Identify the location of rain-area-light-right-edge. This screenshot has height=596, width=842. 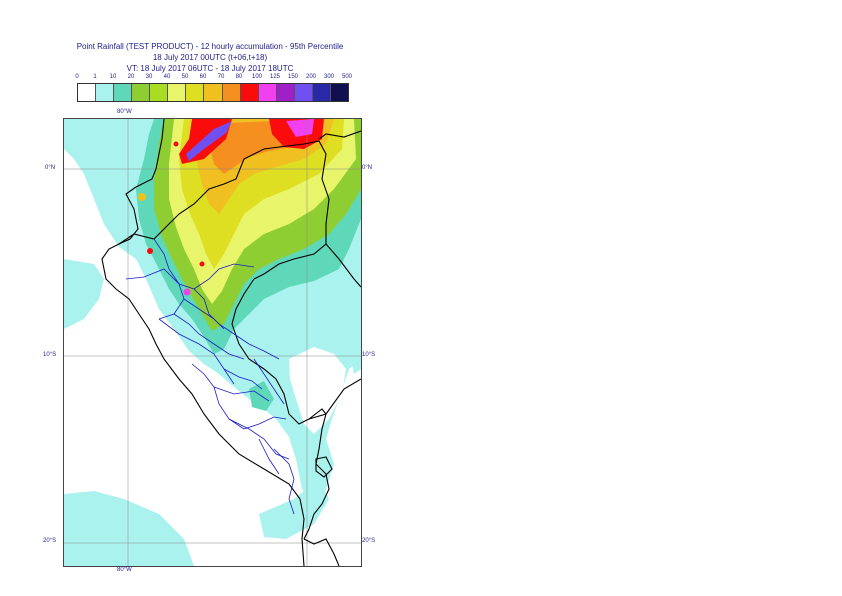
(355, 360).